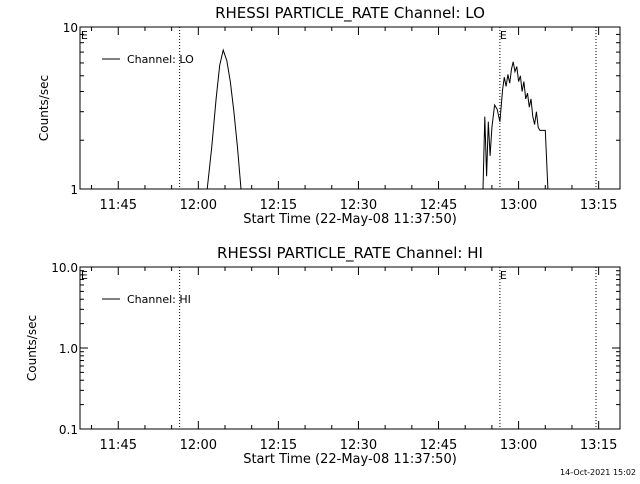 The image size is (640, 484). I want to click on y-tick-label: 0.1, so click(68, 430).